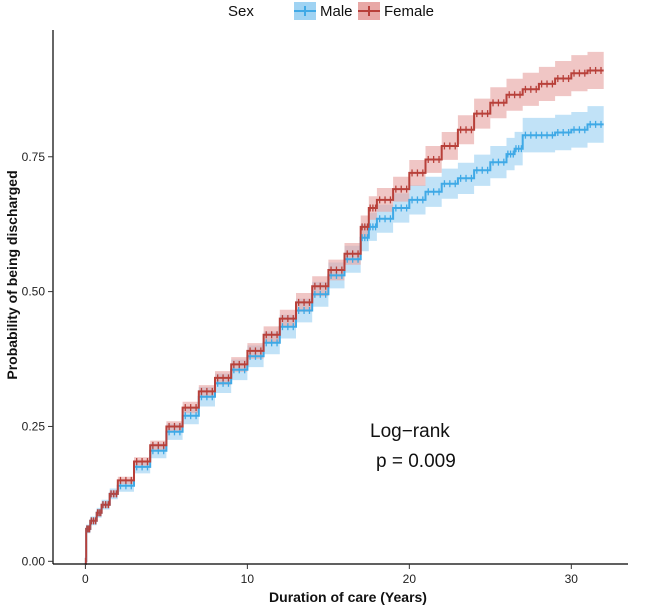  I want to click on y-tick-label: 0.00, so click(34, 561).